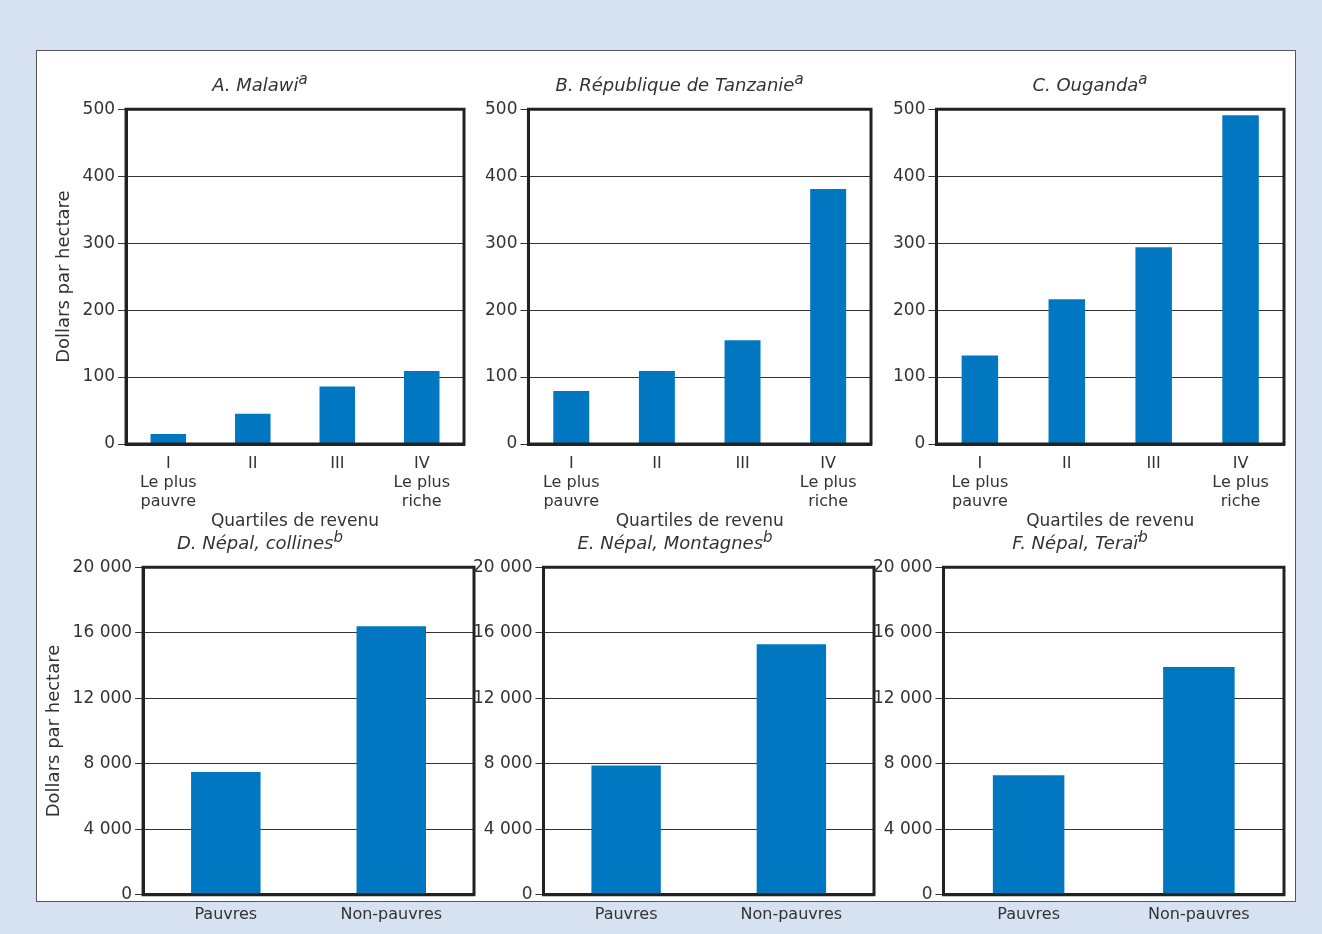 The width and height of the screenshot is (1322, 934). I want to click on chart-title: F. Népal, Teraï$^{b}$, so click(1080, 540).